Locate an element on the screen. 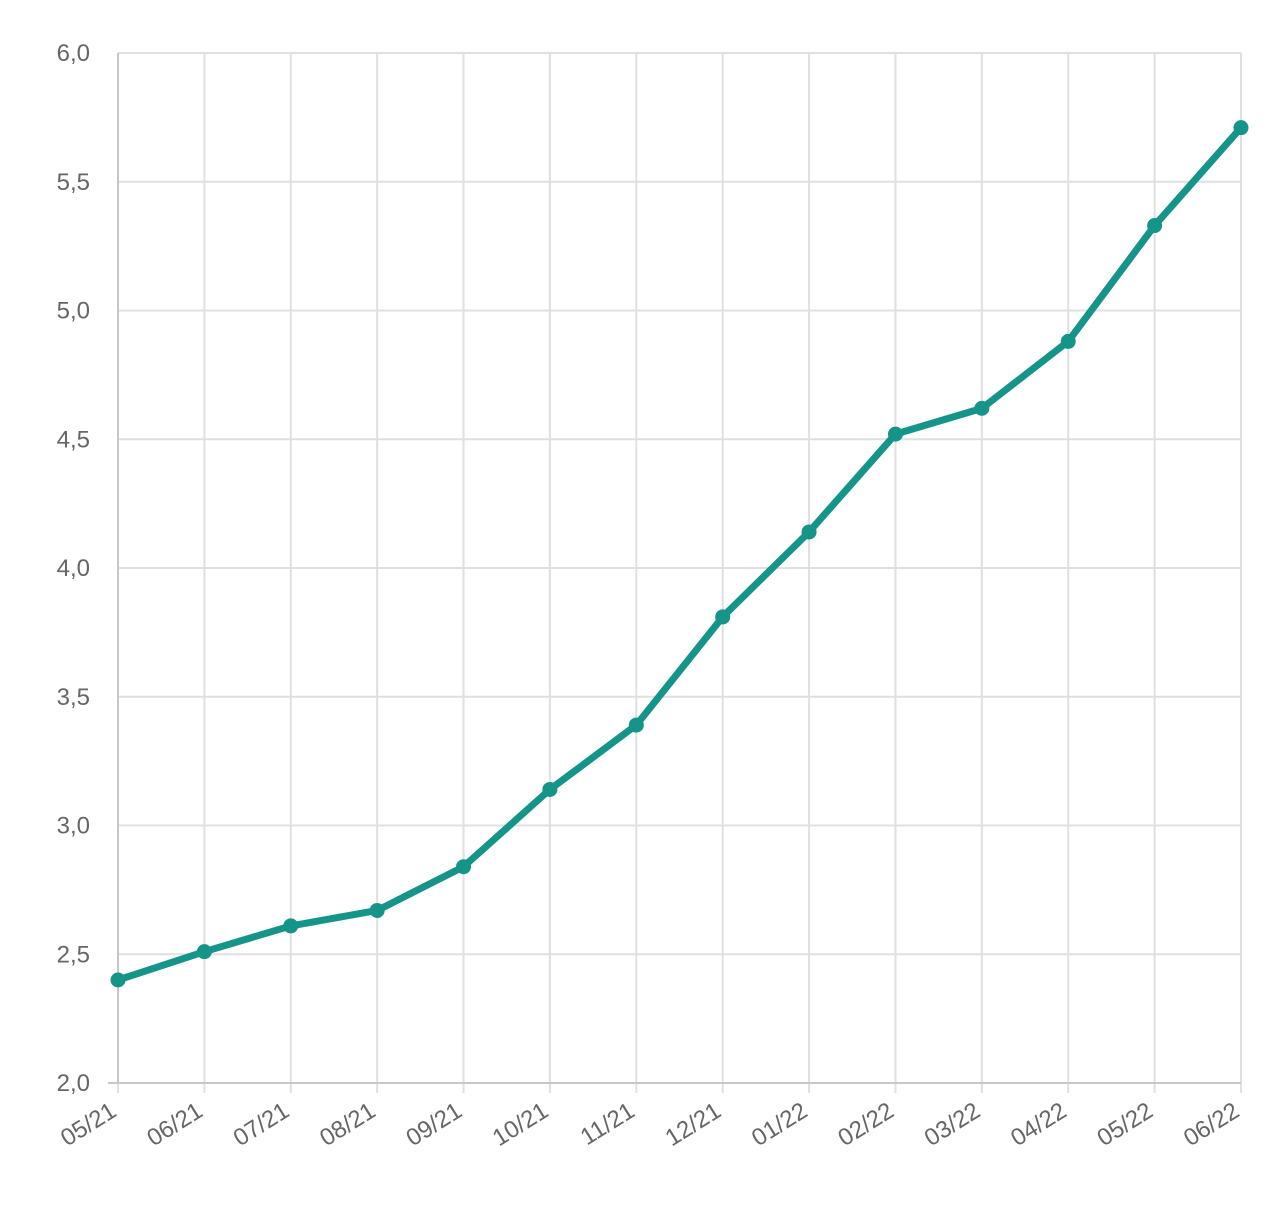 The image size is (1277, 1225). y-tick-label: 2,0 is located at coordinates (73, 1083).